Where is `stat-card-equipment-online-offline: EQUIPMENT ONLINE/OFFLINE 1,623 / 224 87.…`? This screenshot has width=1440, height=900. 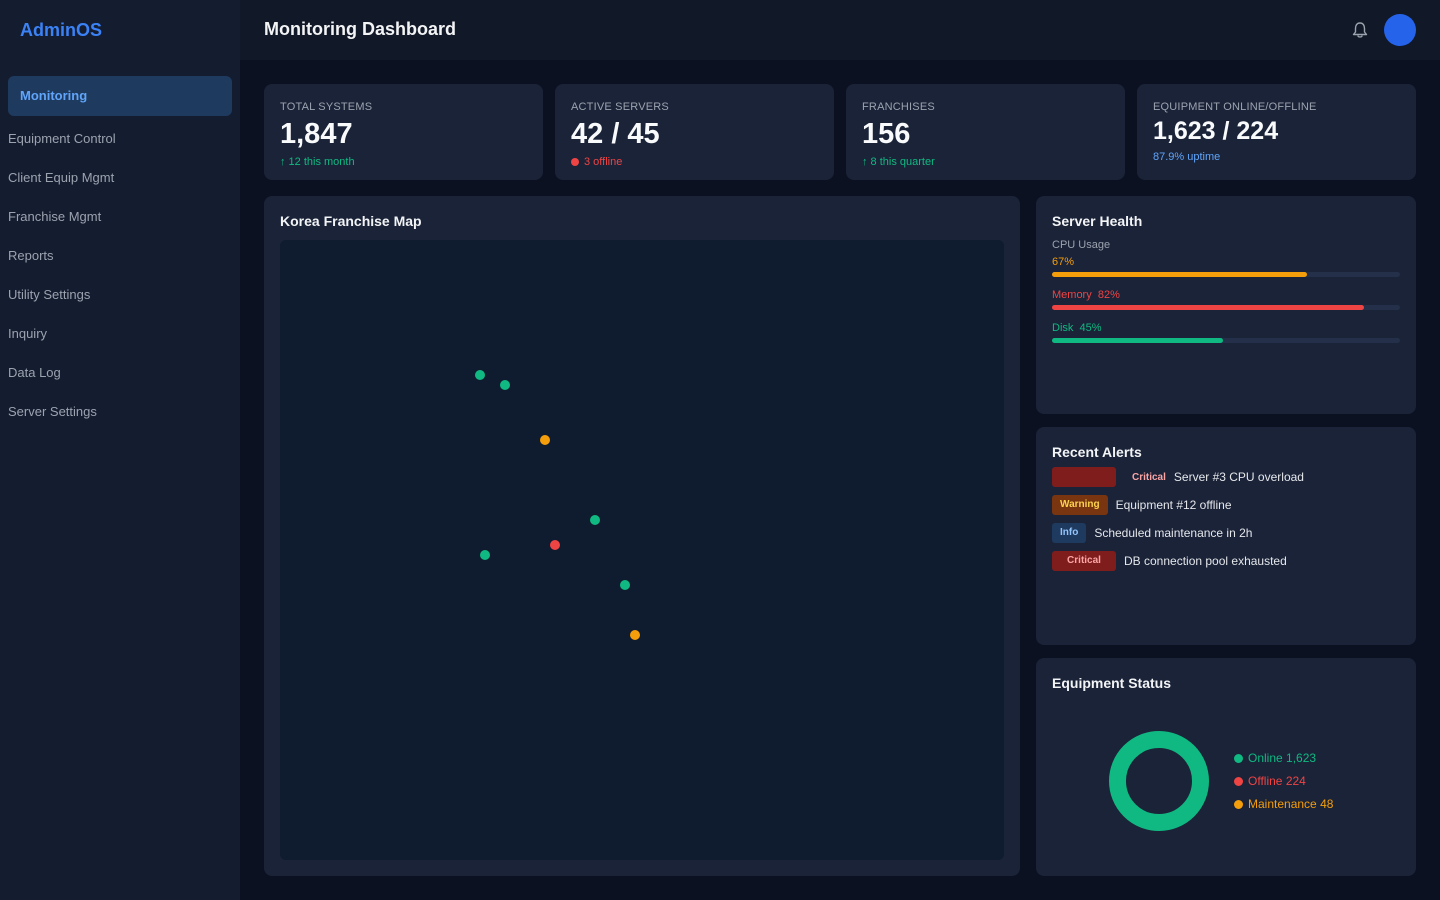 stat-card-equipment-online-offline: EQUIPMENT ONLINE/OFFLINE 1,623 / 224 87.… is located at coordinates (1276, 132).